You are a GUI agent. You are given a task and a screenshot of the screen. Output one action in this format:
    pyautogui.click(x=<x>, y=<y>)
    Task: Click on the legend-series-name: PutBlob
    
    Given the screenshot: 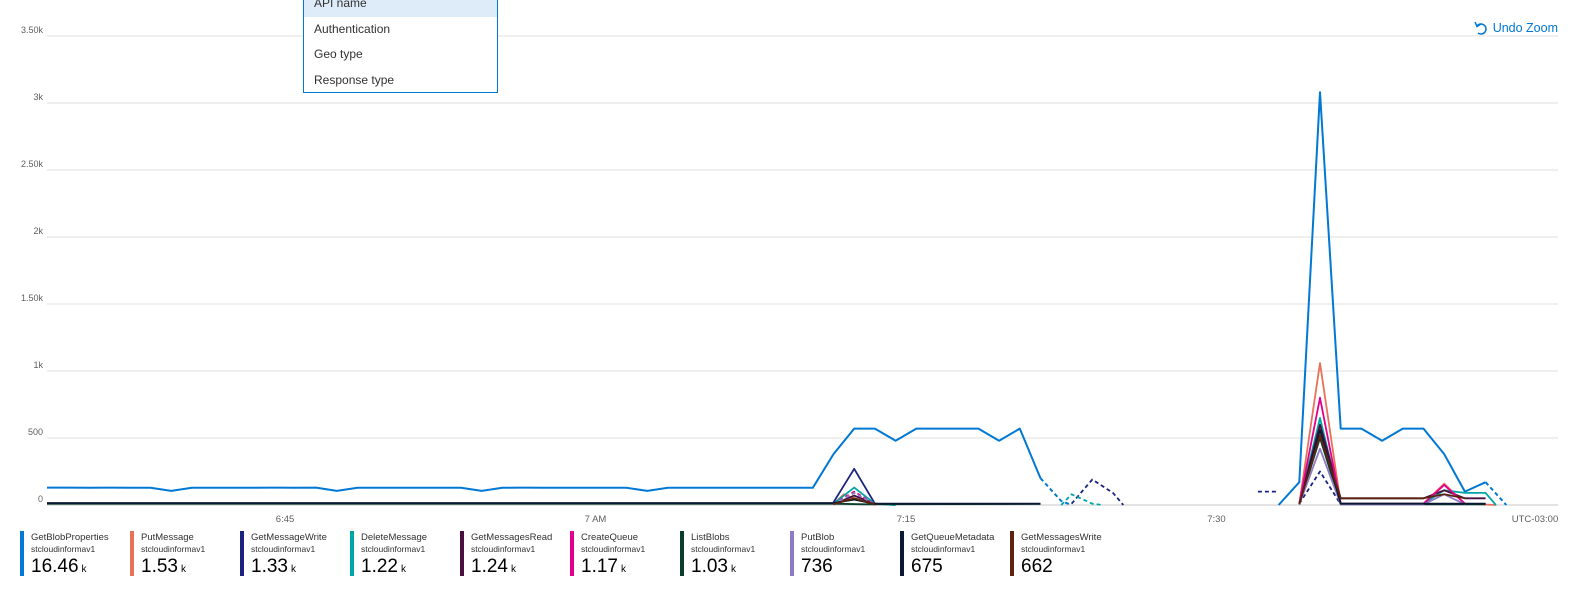 What is the action you would take?
    pyautogui.click(x=818, y=537)
    